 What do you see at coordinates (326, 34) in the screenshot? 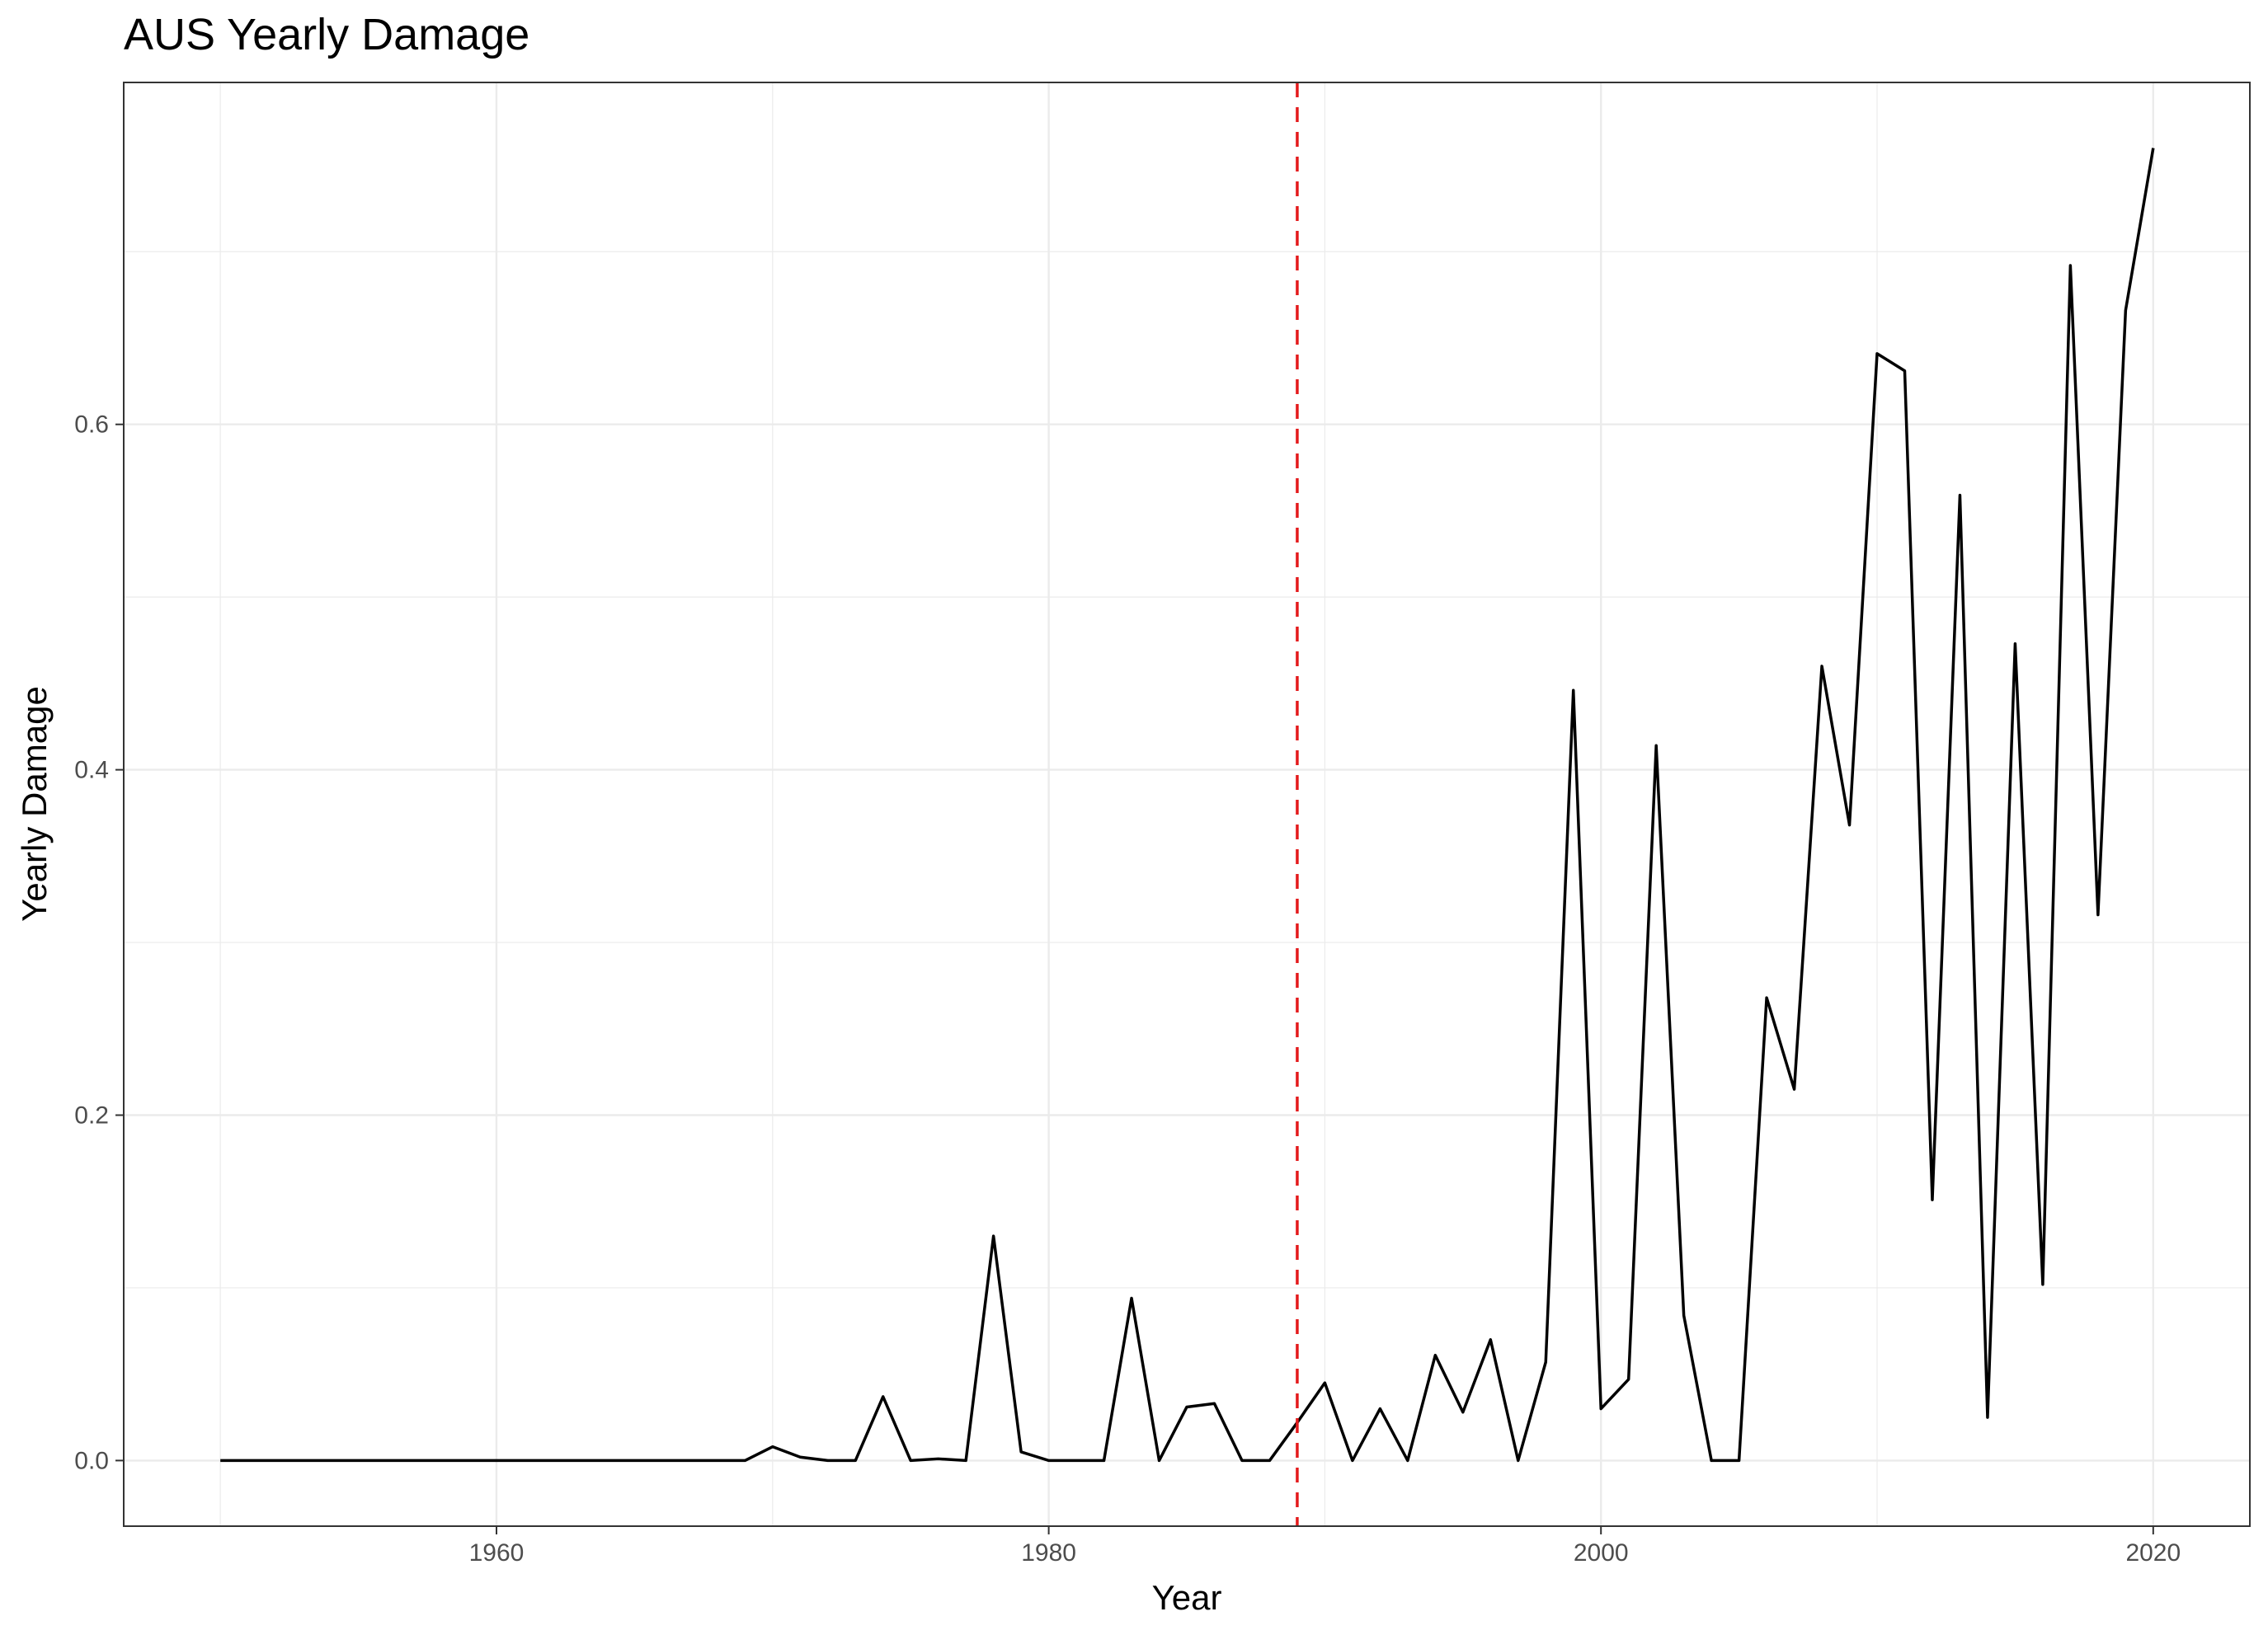
I see `chart-title: AUS Yearly Damage` at bounding box center [326, 34].